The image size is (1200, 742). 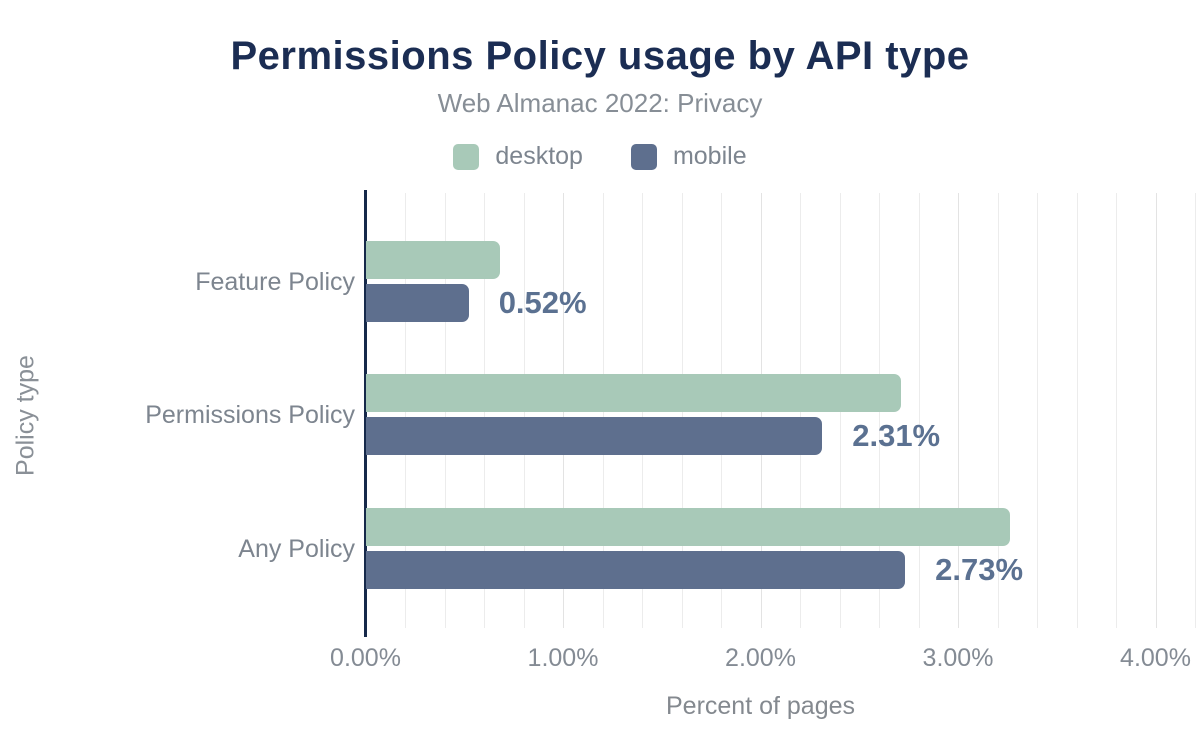 I want to click on chart-title: Permissions Policy usage by API type, so click(x=600, y=56).